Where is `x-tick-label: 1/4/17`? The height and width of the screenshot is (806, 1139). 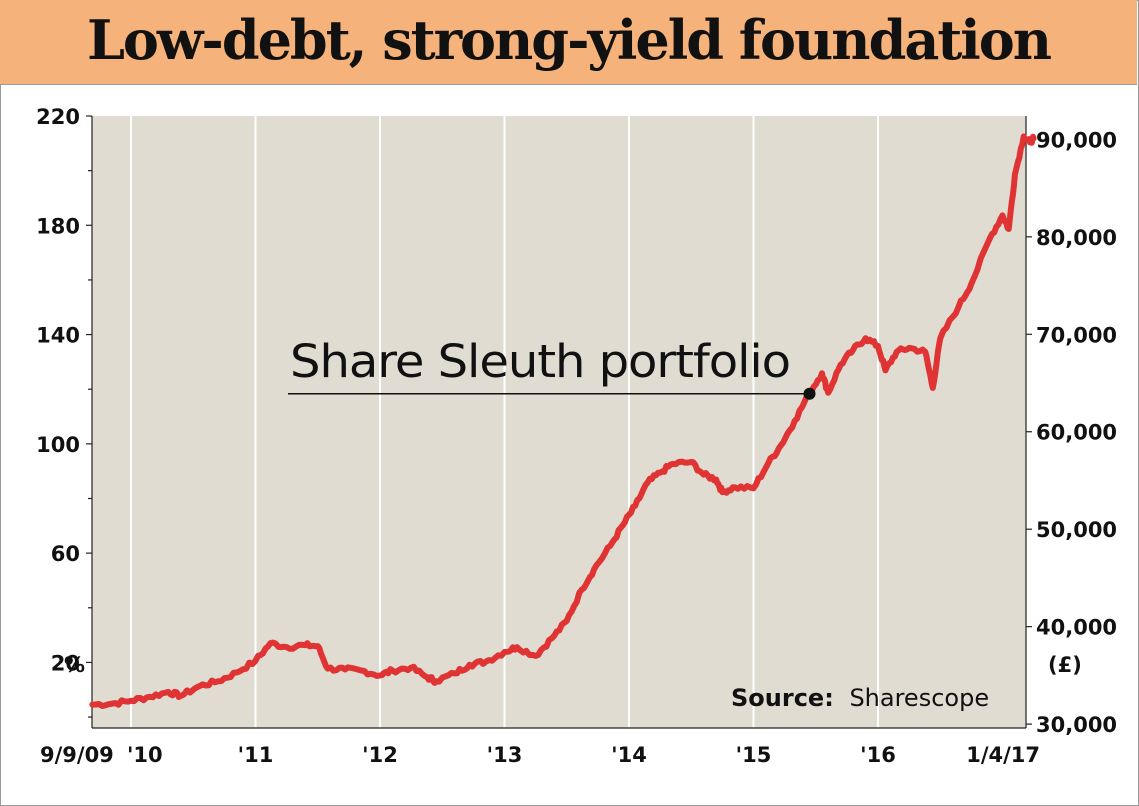
x-tick-label: 1/4/17 is located at coordinates (1003, 755).